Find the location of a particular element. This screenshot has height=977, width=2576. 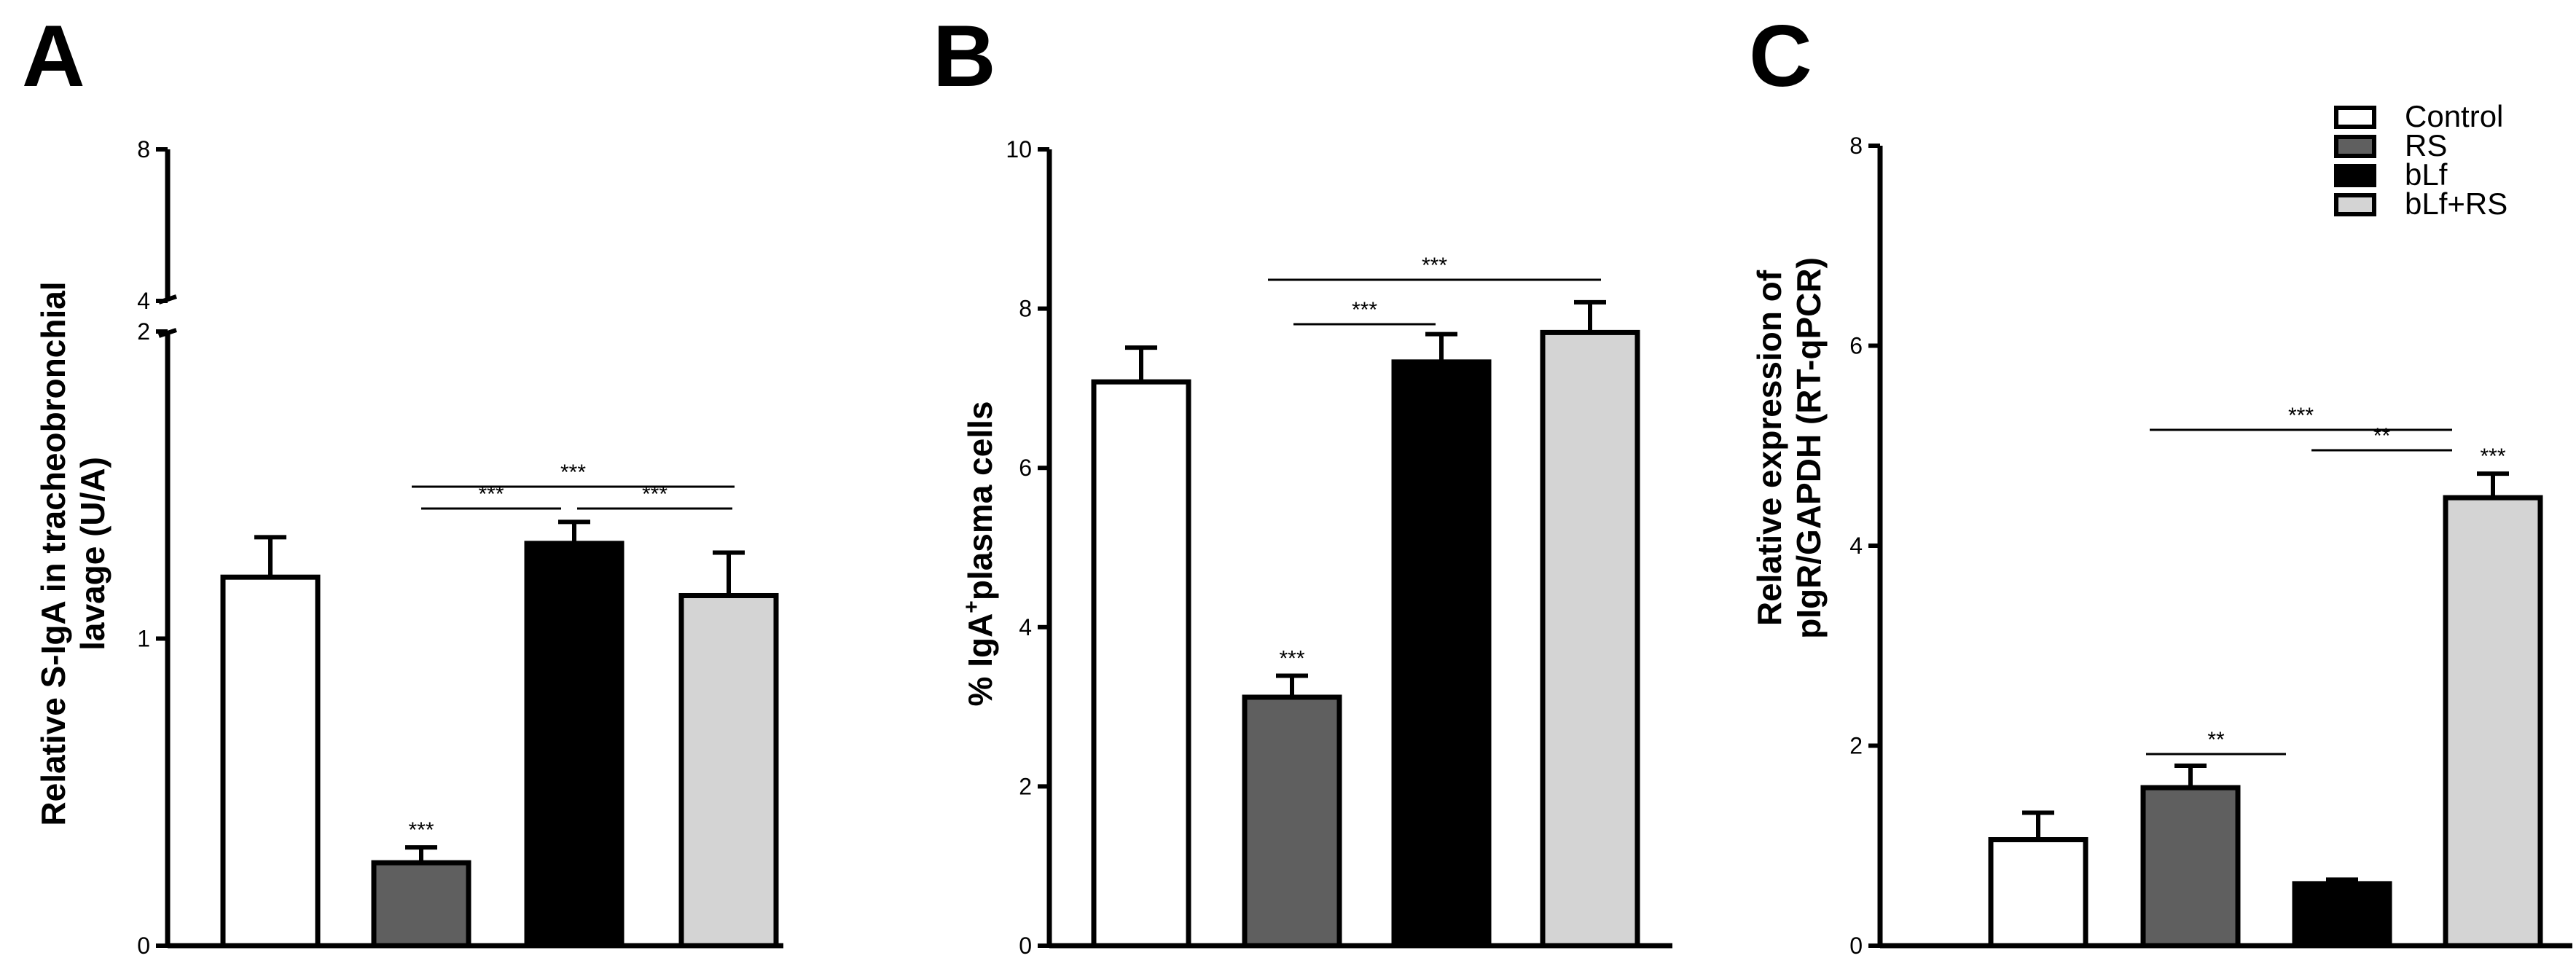

y-tick-label: 10 is located at coordinates (1019, 149).